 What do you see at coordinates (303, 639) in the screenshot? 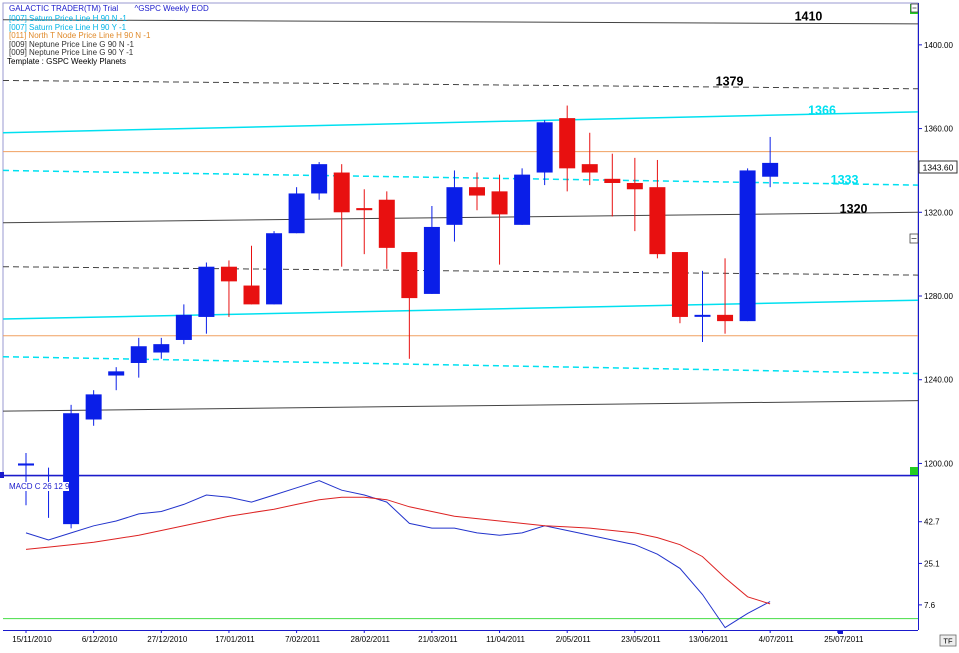
I see `x-tick-label: 7/02/2011` at bounding box center [303, 639].